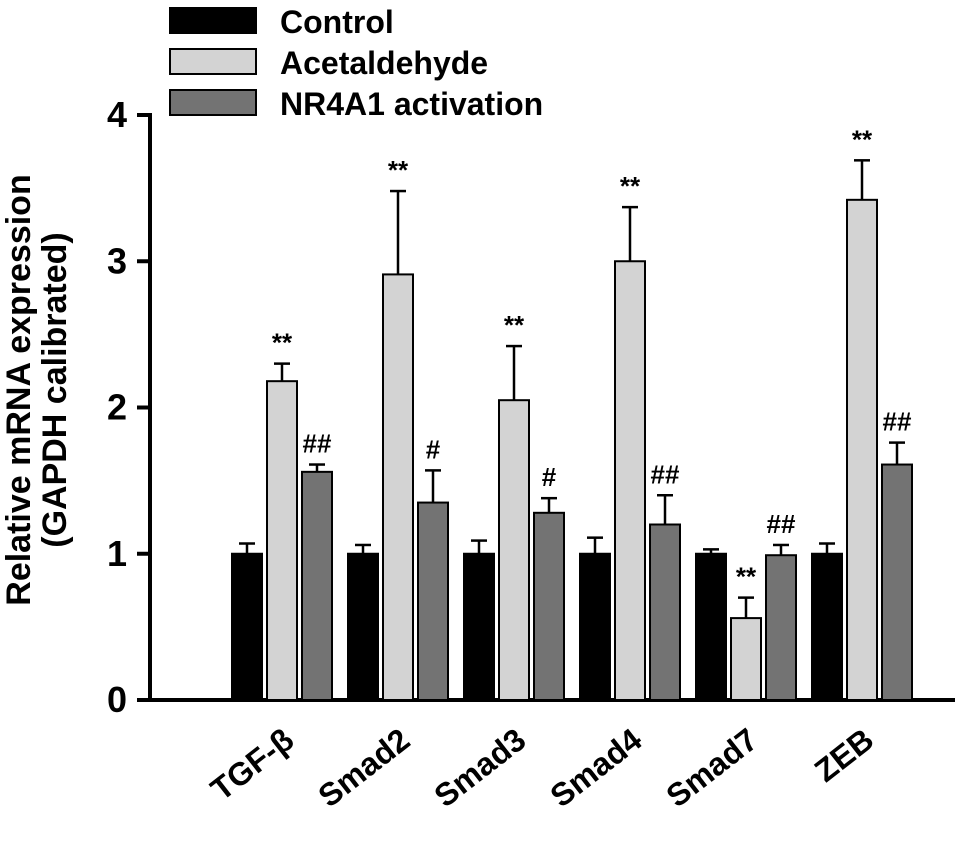  What do you see at coordinates (595, 767) in the screenshot?
I see `x-category-label: Smad4` at bounding box center [595, 767].